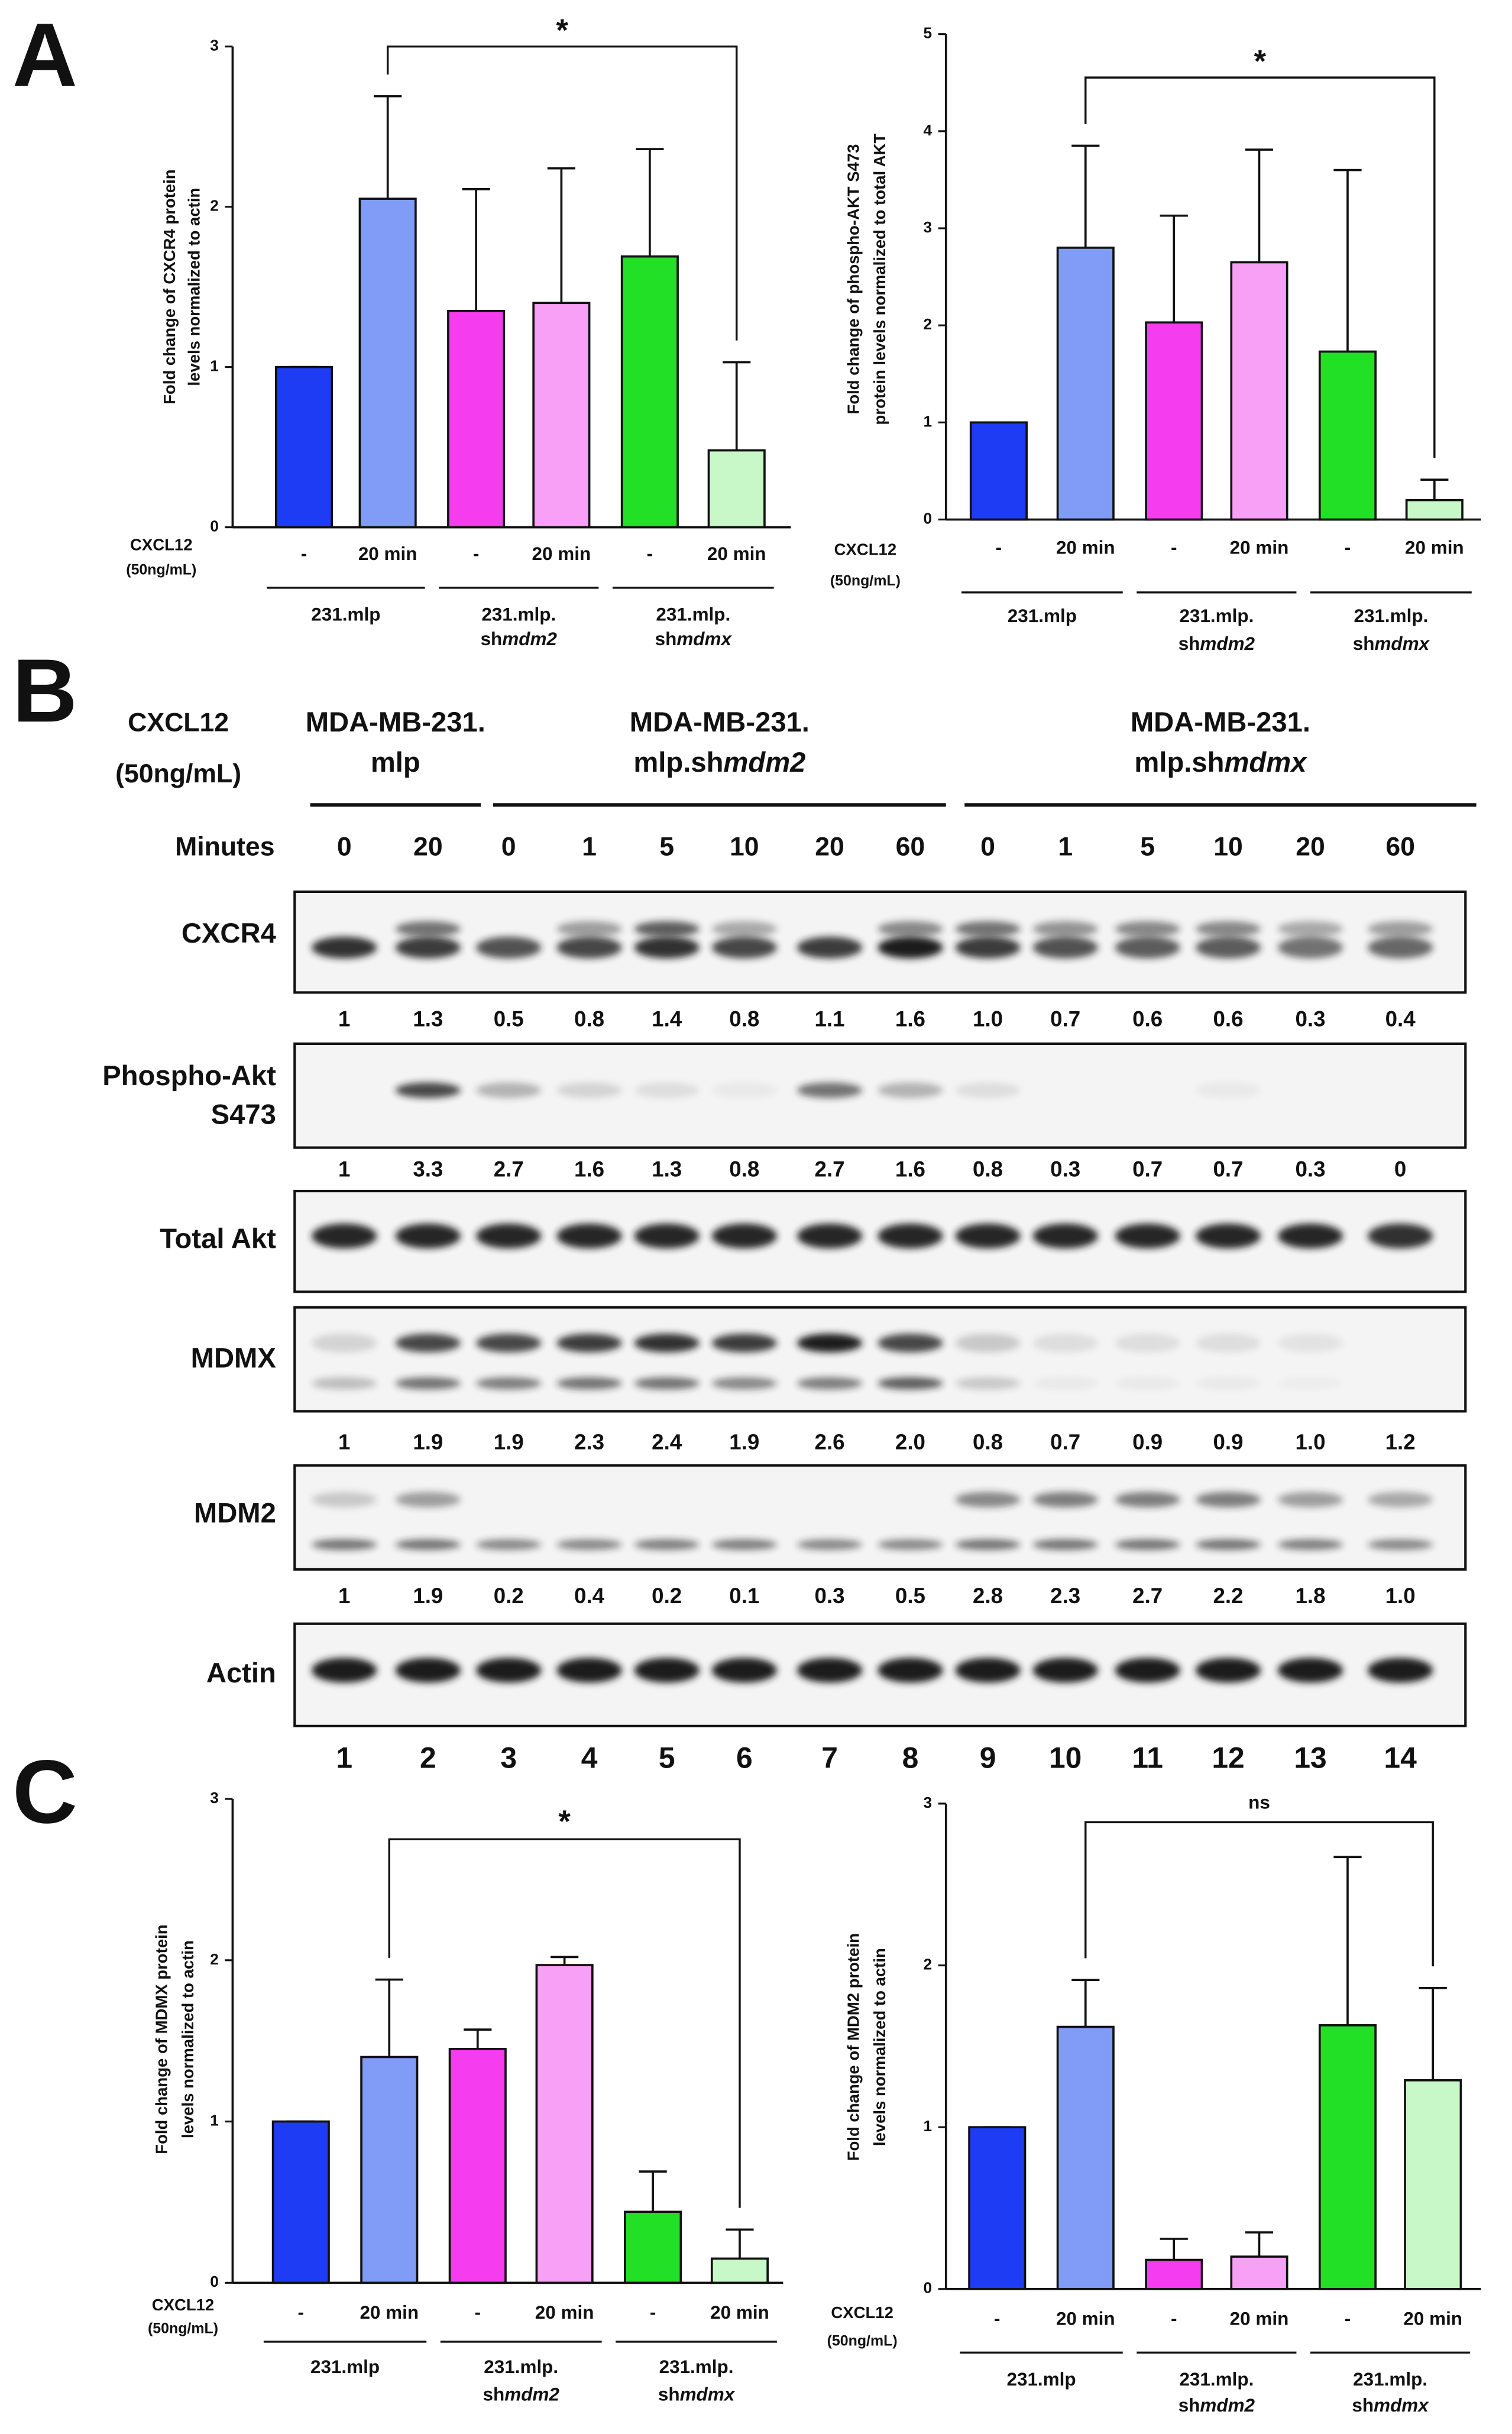 Image resolution: width=1512 pixels, height=2434 pixels. I want to click on blot-quant: 1.6, so click(910, 1169).